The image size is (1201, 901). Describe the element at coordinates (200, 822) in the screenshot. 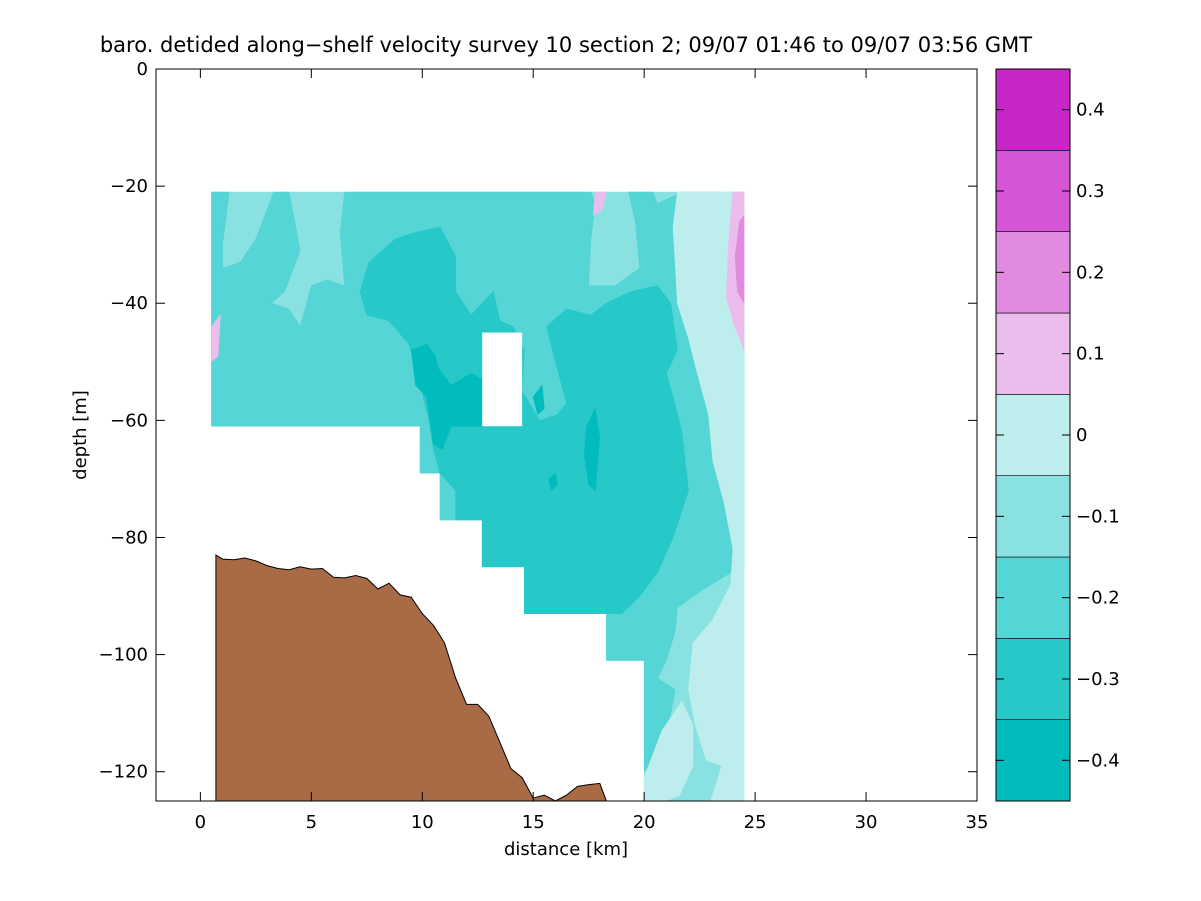

I see `x-tick-label: 0` at that location.